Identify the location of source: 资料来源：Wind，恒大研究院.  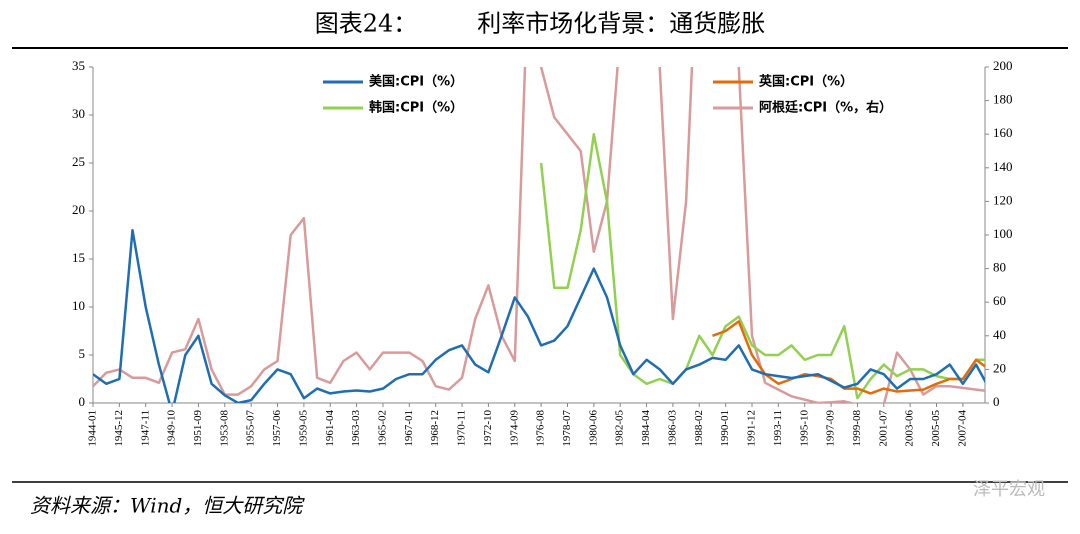
(167, 506).